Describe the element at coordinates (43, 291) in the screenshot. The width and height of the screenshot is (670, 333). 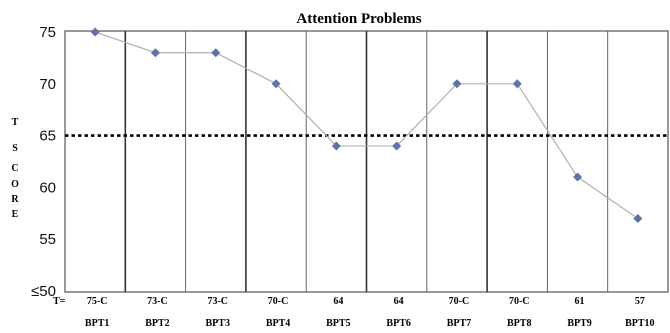
I see `y-tick-label: ≤50` at that location.